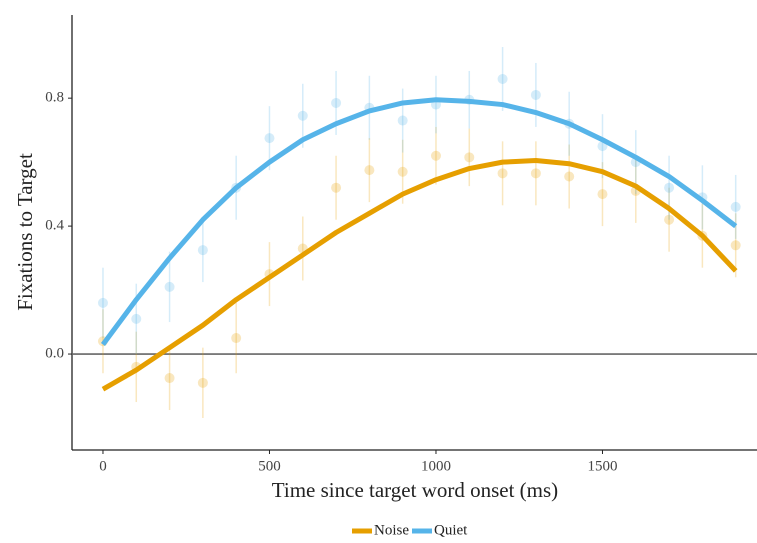  Describe the element at coordinates (54, 353) in the screenshot. I see `y-tick-label: 0.0` at that location.